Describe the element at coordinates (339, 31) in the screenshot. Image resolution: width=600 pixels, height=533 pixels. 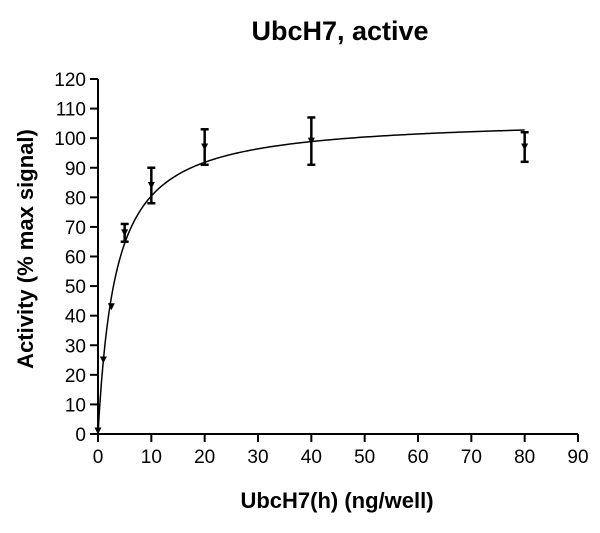
I see `chart-title: UbcH7, active` at that location.